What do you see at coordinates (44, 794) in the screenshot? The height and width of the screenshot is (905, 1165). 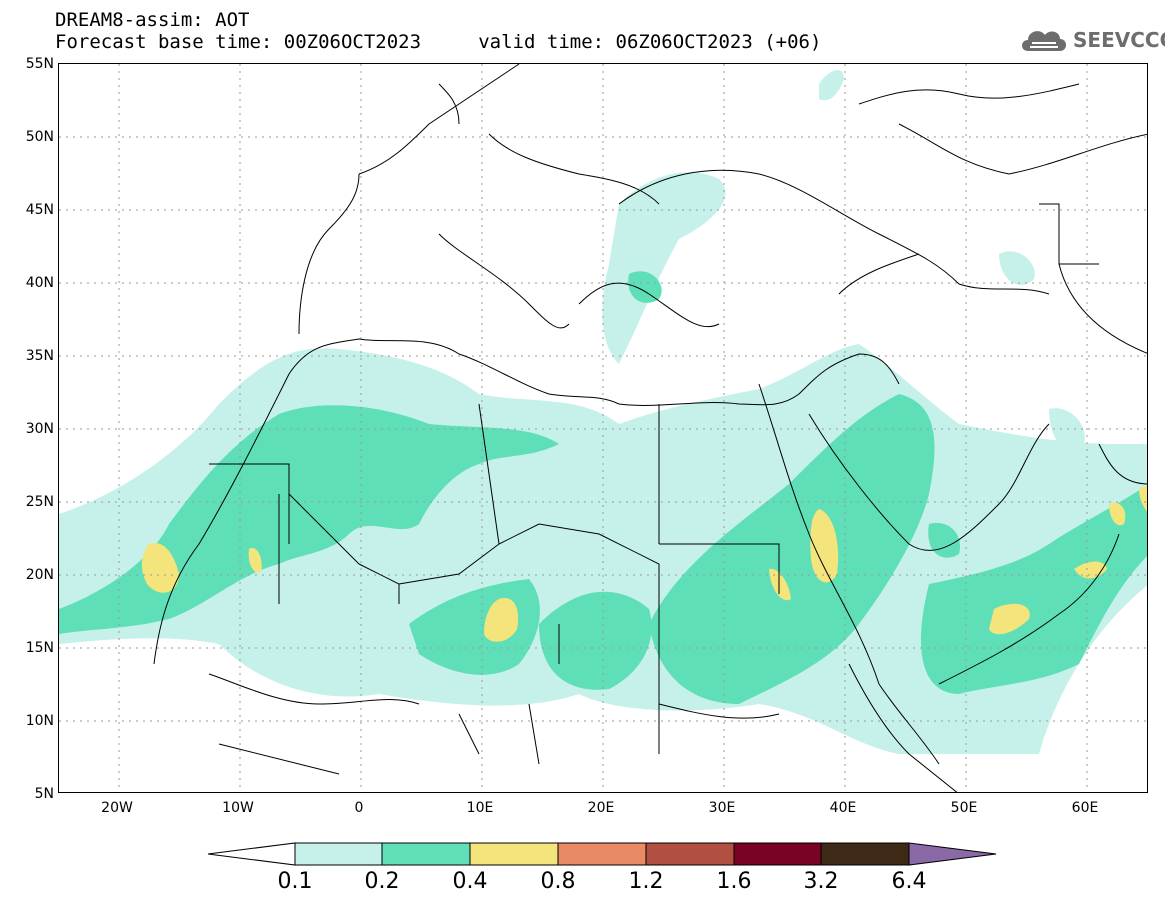 I see `lat-label-5n: 5N` at bounding box center [44, 794].